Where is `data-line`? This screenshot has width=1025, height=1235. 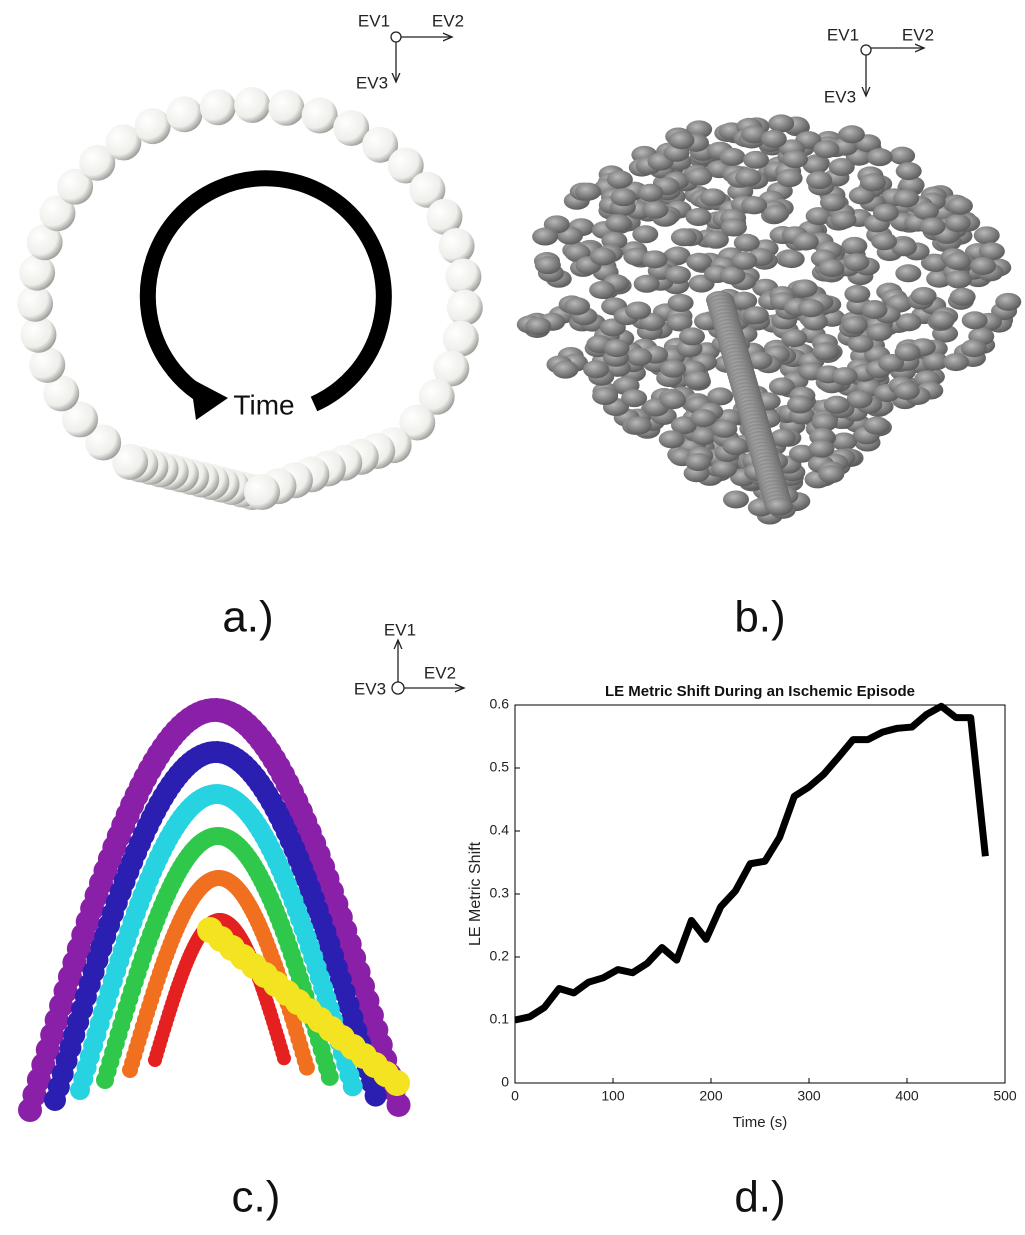
data-line is located at coordinates (751, 863).